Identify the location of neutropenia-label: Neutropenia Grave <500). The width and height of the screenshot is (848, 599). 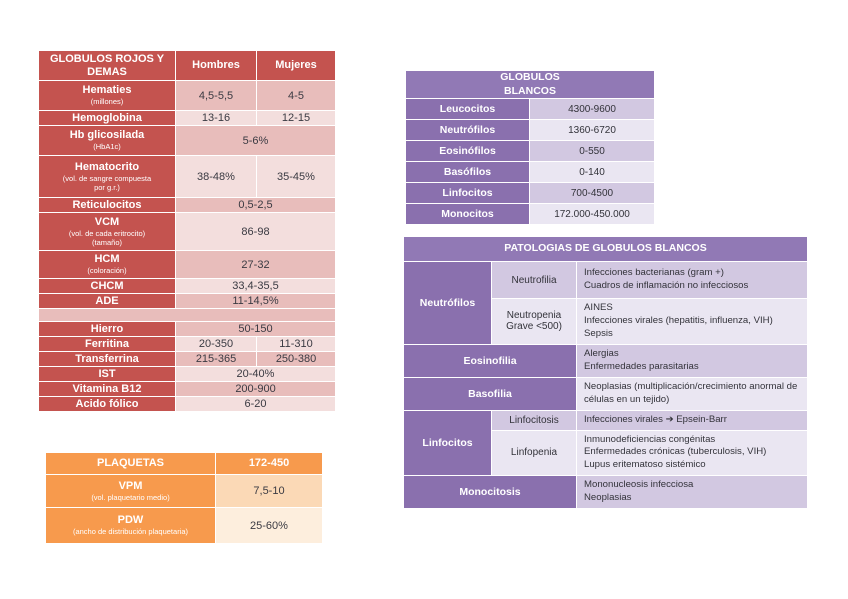
(534, 321).